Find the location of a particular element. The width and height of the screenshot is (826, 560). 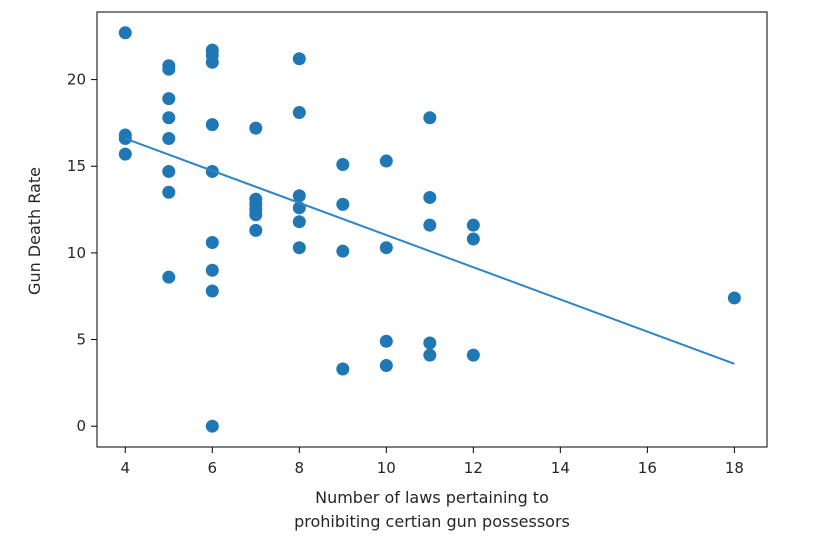

x-axis-label-line-1: Number of laws pertaining to is located at coordinates (432, 497).